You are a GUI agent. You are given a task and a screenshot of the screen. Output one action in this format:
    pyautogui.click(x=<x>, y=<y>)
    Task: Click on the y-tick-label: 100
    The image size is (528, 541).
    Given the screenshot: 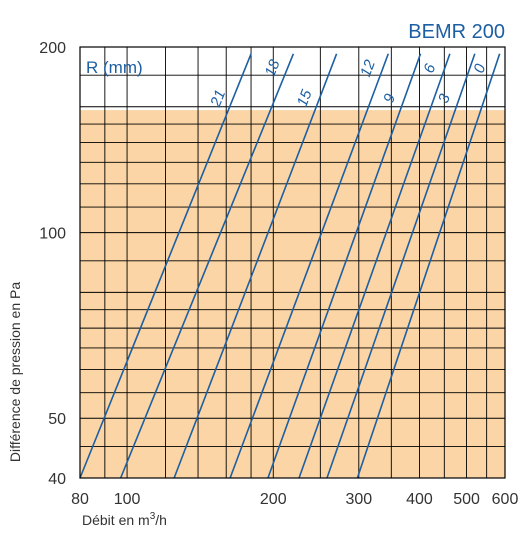 What is the action you would take?
    pyautogui.click(x=52, y=234)
    